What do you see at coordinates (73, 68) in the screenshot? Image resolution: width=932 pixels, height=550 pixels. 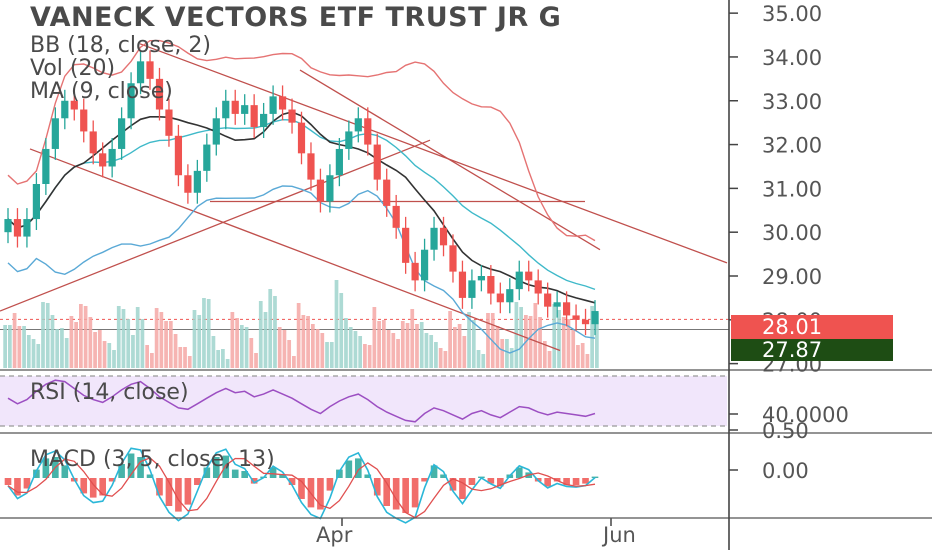 I see `volume-legend: Vol (20)` at bounding box center [73, 68].